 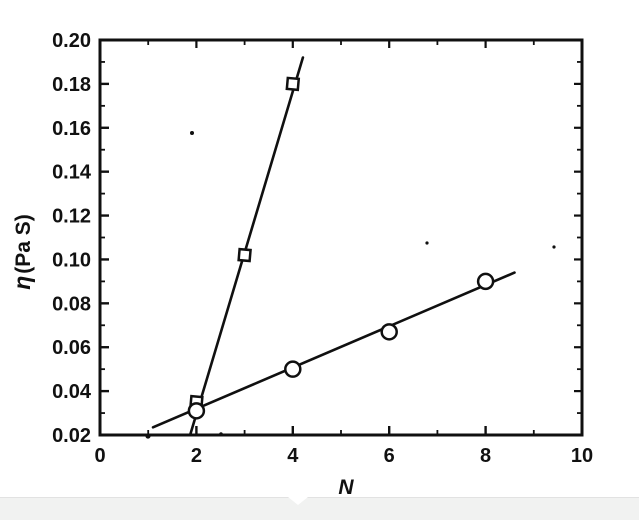 What do you see at coordinates (582, 456) in the screenshot?
I see `x-tick-label: 10` at bounding box center [582, 456].